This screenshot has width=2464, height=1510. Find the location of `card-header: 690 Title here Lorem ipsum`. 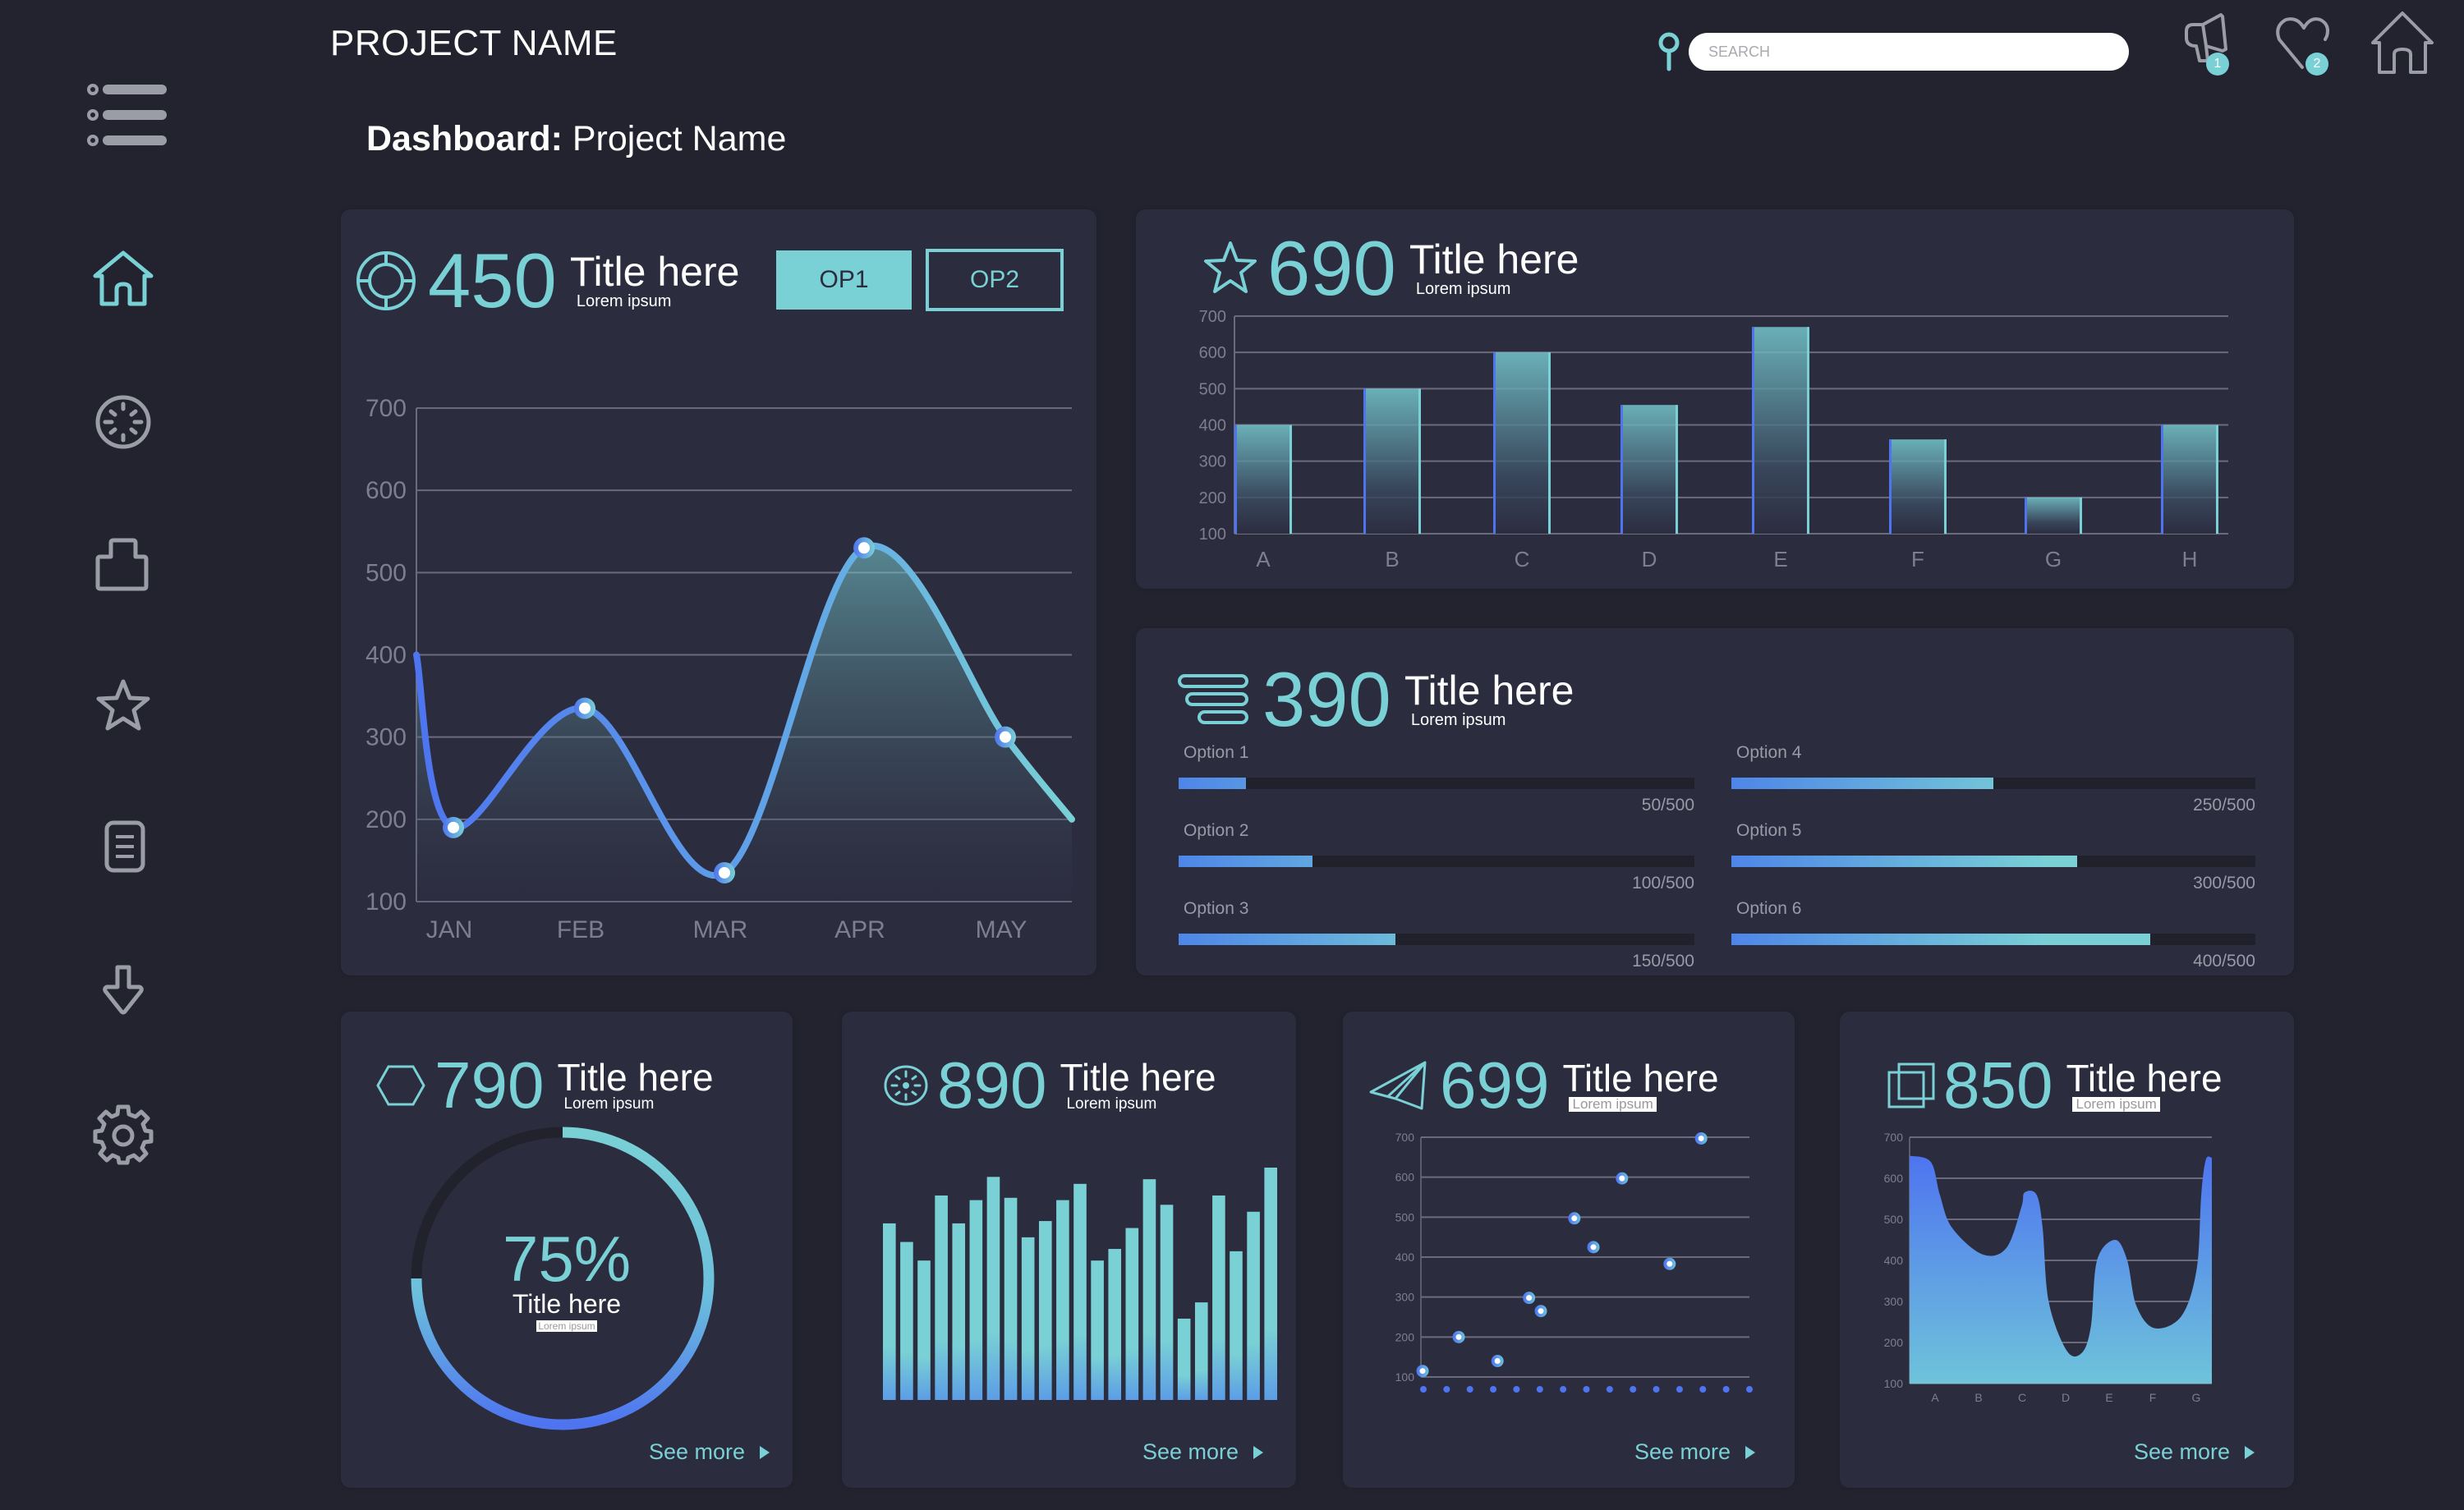

card-header: 690 Title here Lorem ipsum is located at coordinates (1390, 268).